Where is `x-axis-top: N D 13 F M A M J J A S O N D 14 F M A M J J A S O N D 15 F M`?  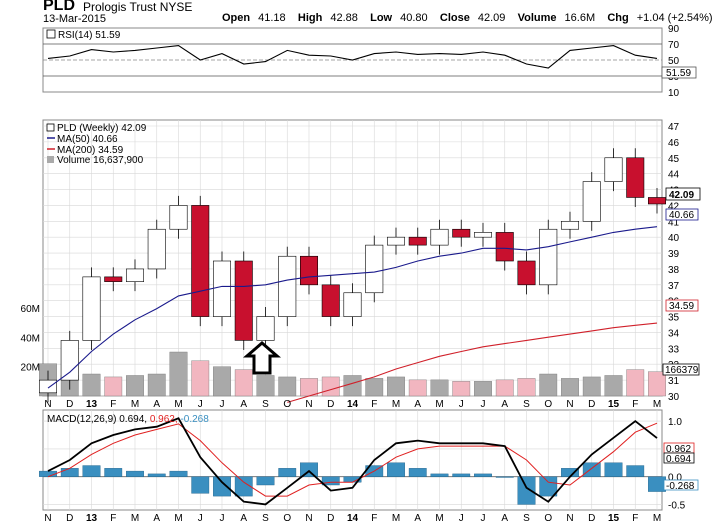
x-axis-top: N D 13 F M A M J J A S O N D 14 F M A M J J A S O N D 15 F M is located at coordinates (352, 404).